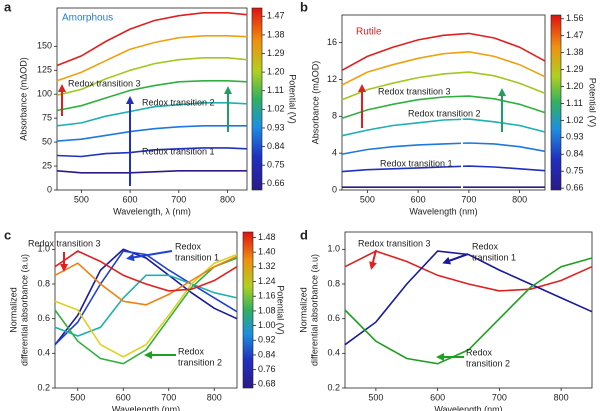 The width and height of the screenshot is (600, 411). What do you see at coordinates (267, 325) in the screenshot?
I see `colorbar-tick-label: 1.00` at bounding box center [267, 325].